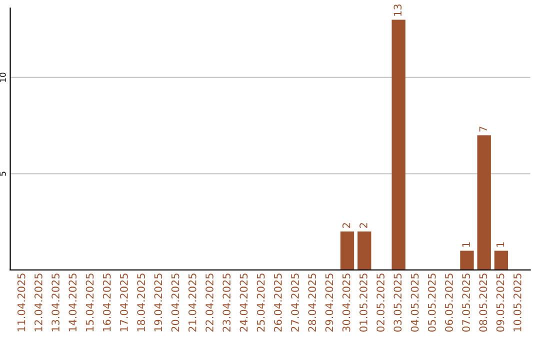 This screenshot has height=340, width=540. Describe the element at coordinates (38, 303) in the screenshot. I see `x-tick-label: 12.04.2025` at that location.